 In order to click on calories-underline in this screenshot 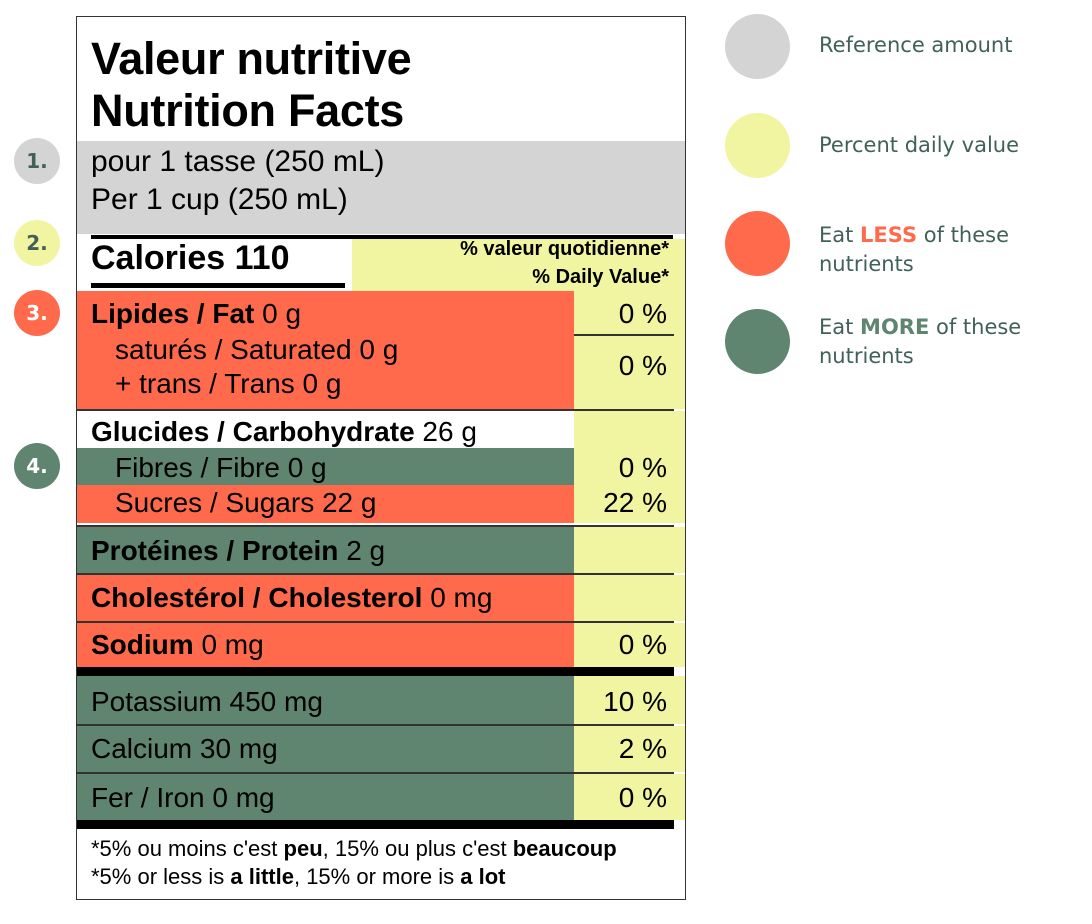, I will do `click(218, 285)`.